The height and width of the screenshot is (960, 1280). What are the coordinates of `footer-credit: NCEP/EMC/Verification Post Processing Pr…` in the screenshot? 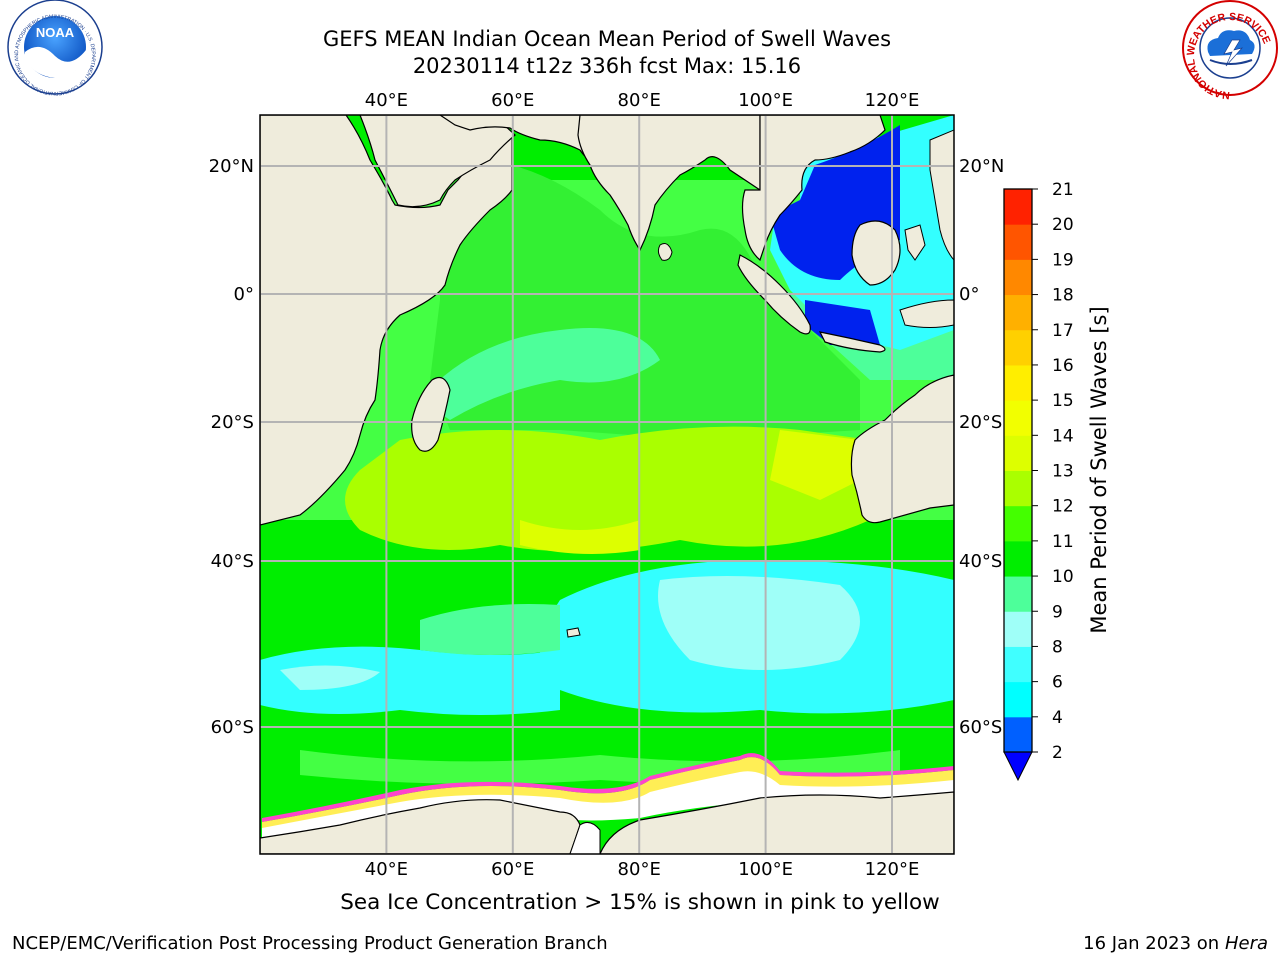 It's located at (310, 943).